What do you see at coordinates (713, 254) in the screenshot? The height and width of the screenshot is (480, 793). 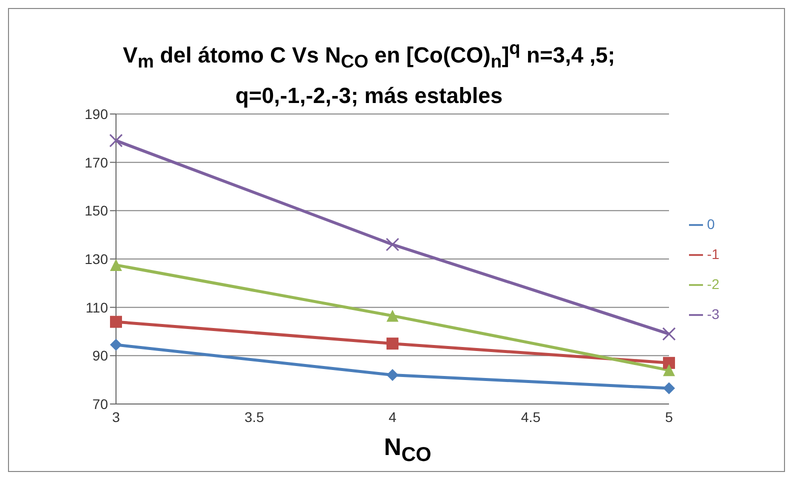 I see `legend-label: -1` at bounding box center [713, 254].